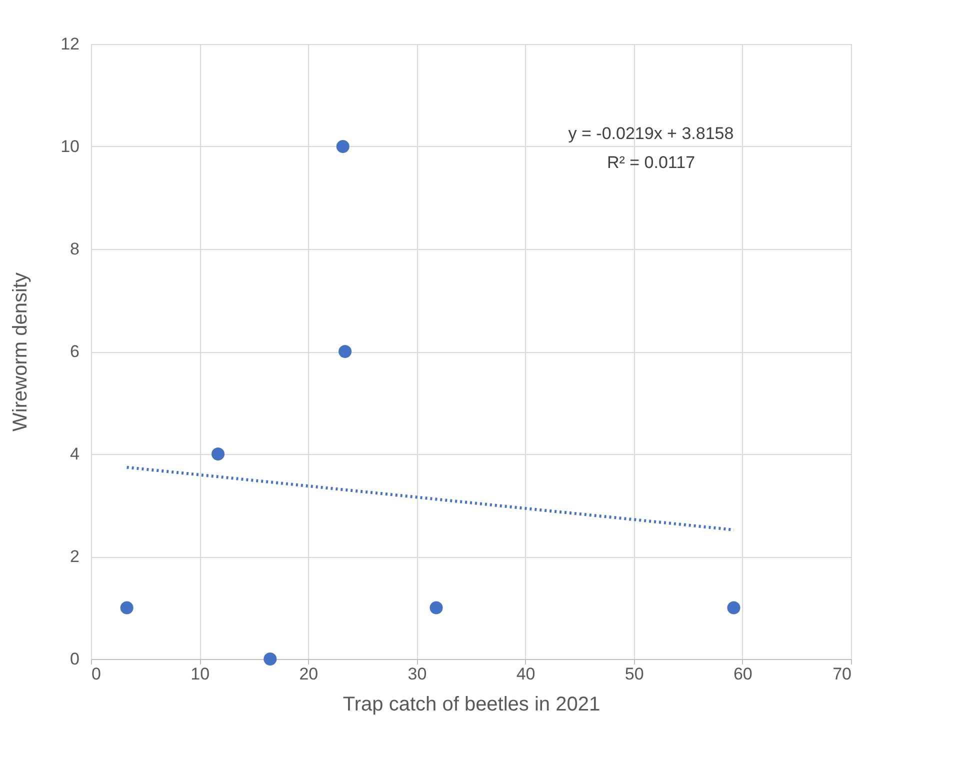 The image size is (964, 773). I want to click on y-tick-label: 8, so click(75, 249).